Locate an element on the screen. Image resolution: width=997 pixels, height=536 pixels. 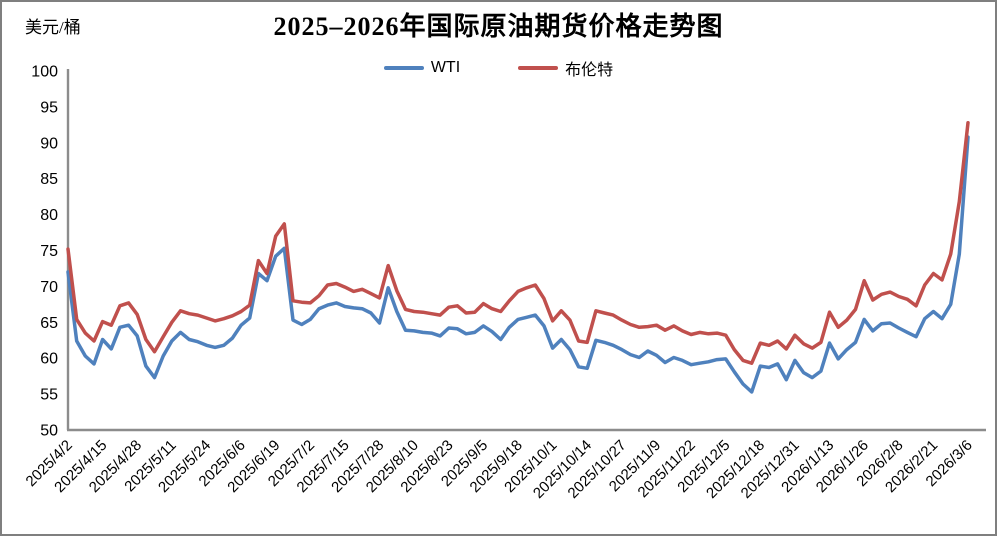
y-tick-label: 55 is located at coordinates (49, 395).